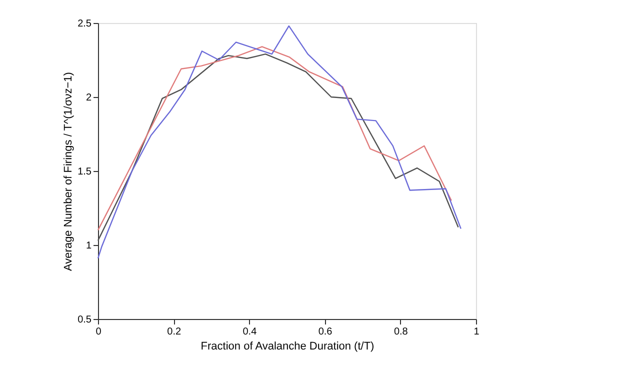  What do you see at coordinates (85, 24) in the screenshot?
I see `y-tick-label: 2.5` at bounding box center [85, 24].